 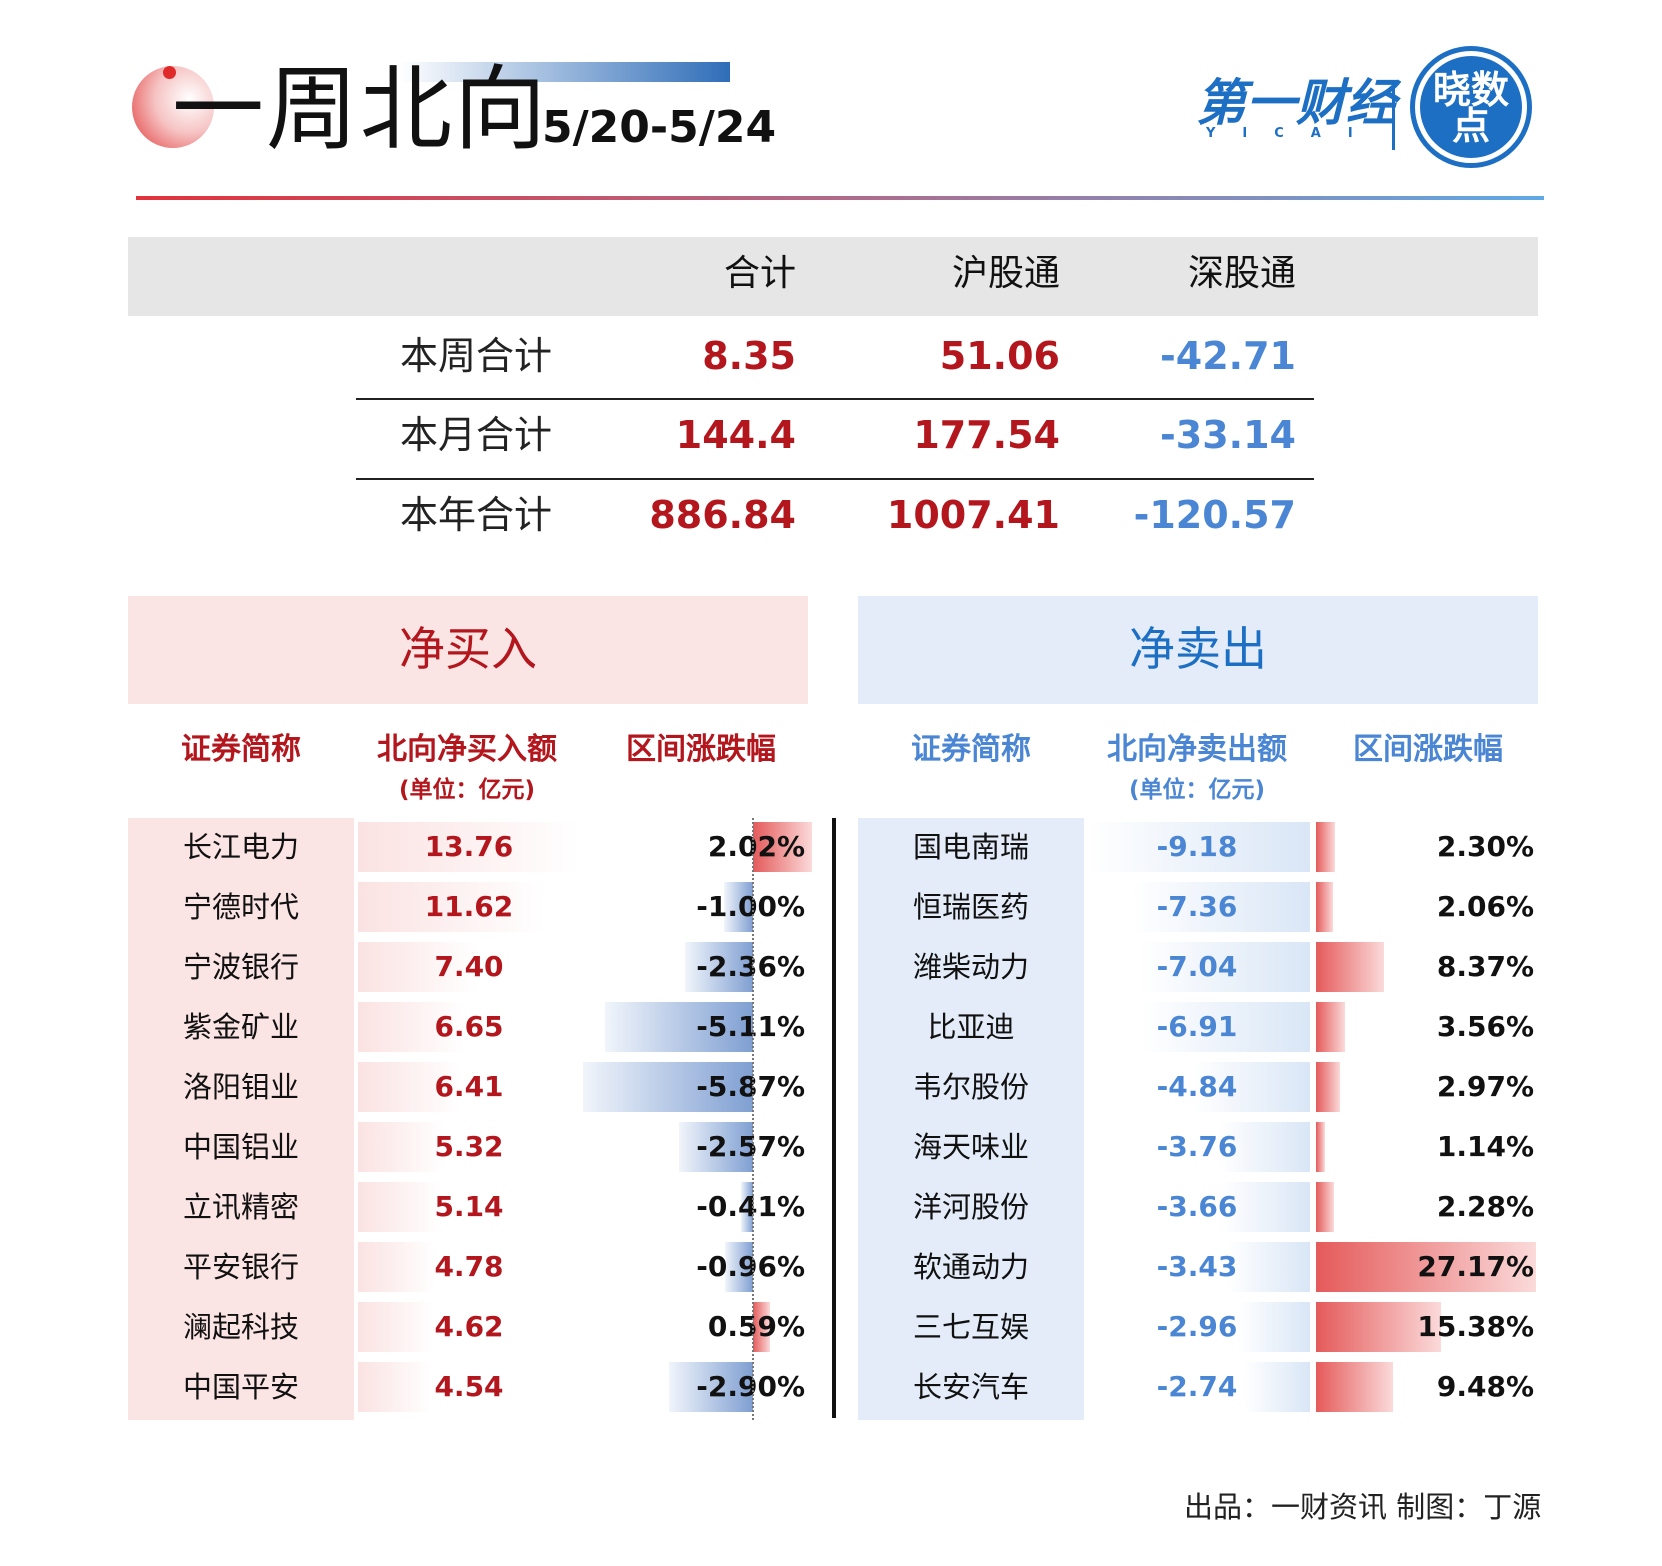 What do you see at coordinates (833, 276) in the screenshot?
I see `summary-header-bar` at bounding box center [833, 276].